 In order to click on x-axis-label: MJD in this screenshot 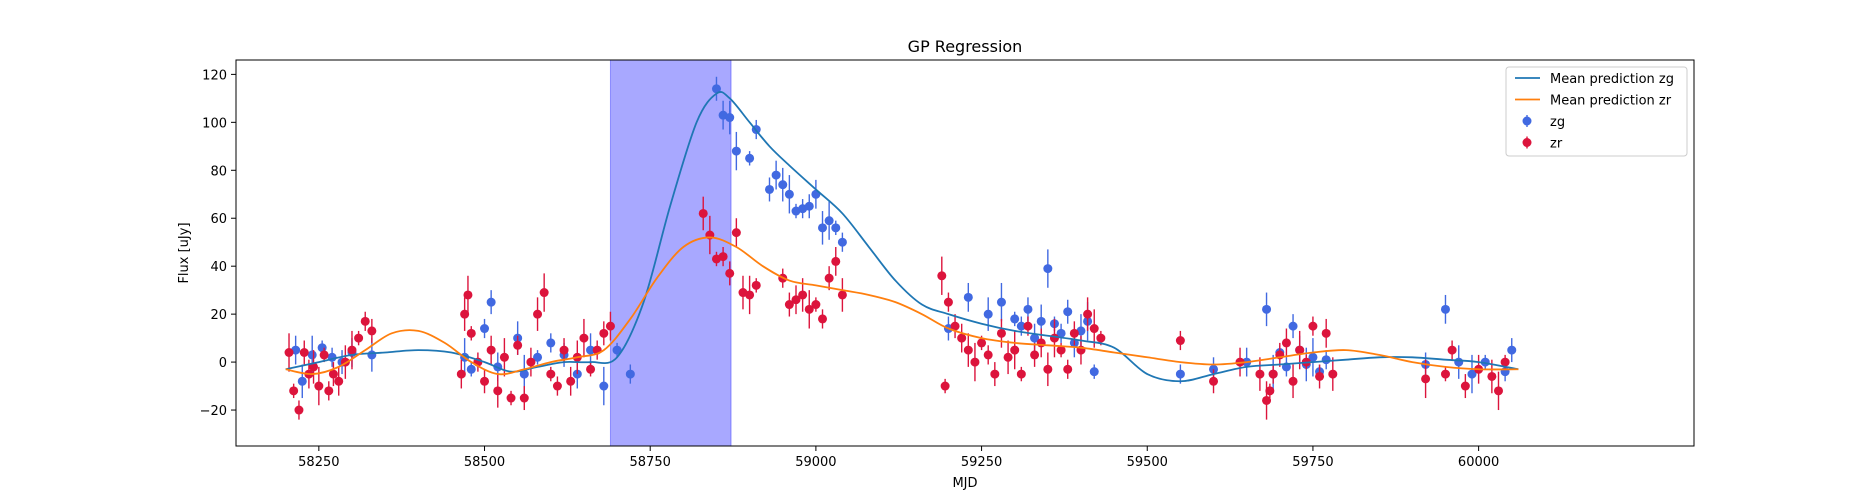, I will do `click(964, 483)`.